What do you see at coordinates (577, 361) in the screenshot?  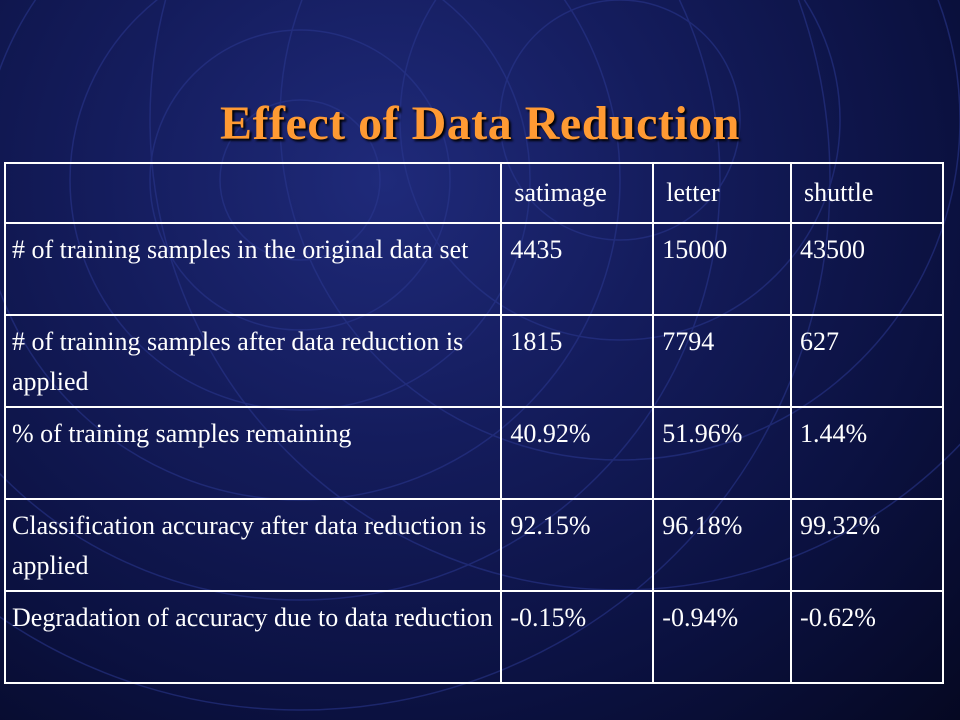 I see `cell-satimage: 1815` at bounding box center [577, 361].